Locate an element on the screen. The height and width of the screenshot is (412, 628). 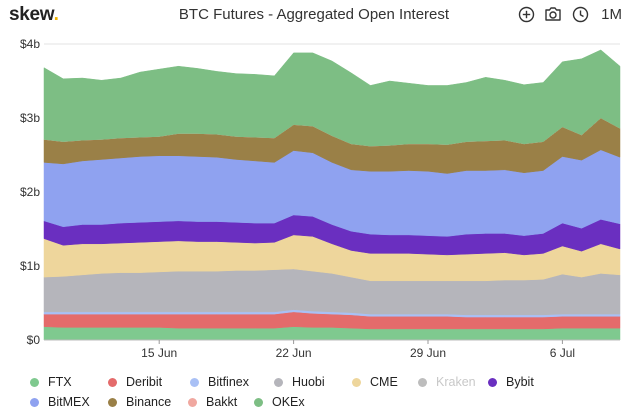
legend-item-ftx: FTX is located at coordinates (64, 382).